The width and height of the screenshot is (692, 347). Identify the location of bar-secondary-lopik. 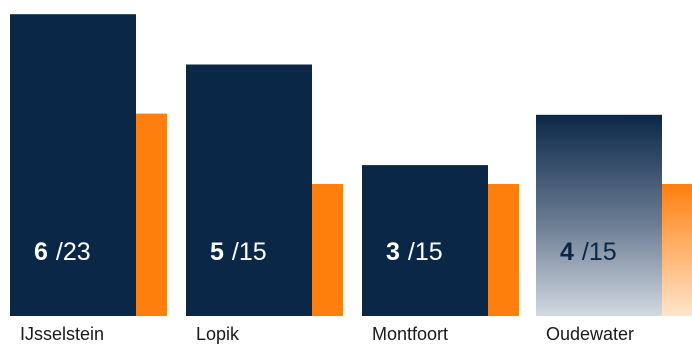
(327, 250).